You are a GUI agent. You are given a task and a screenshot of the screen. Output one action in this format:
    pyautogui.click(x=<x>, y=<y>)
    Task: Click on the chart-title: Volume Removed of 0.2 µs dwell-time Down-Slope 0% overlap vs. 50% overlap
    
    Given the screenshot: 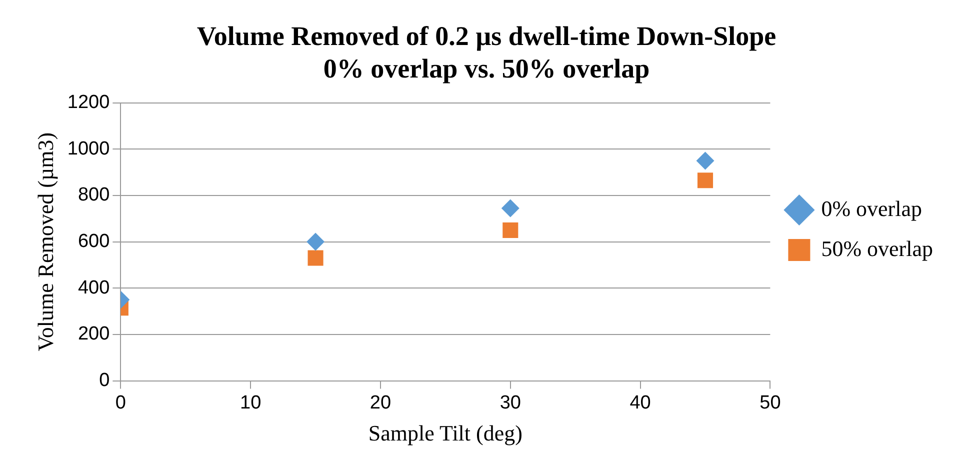 What is the action you would take?
    pyautogui.click(x=486, y=52)
    